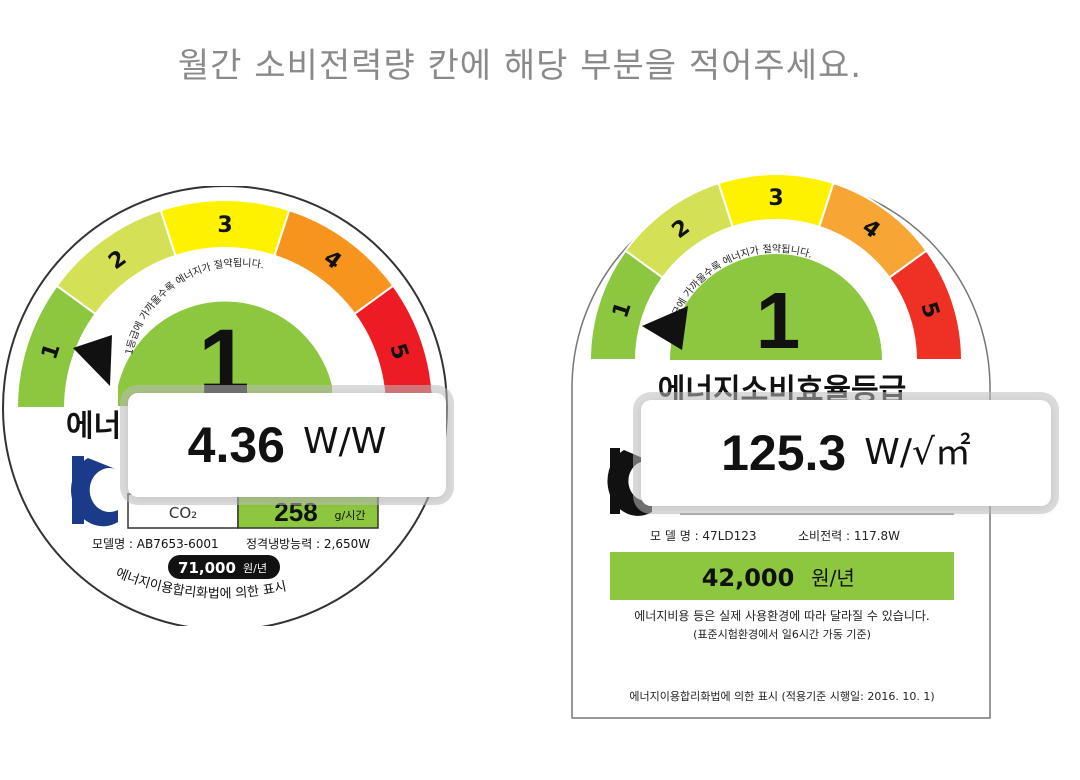 The width and height of the screenshot is (1080, 780). I want to click on left-capacity-label: 정격냉방능력 : 2,650W, so click(308, 544).